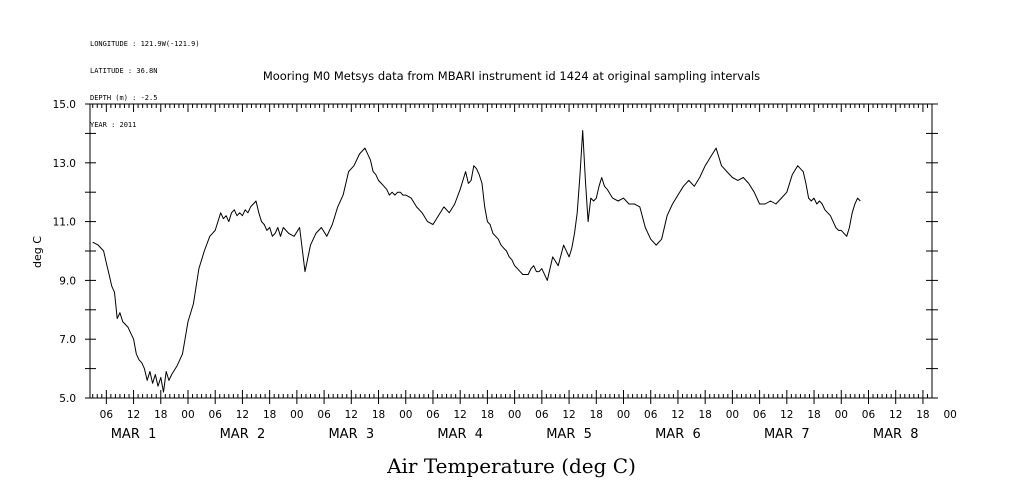 This screenshot has height=504, width=1009. I want to click on x-day-label: MAR 4, so click(460, 434).